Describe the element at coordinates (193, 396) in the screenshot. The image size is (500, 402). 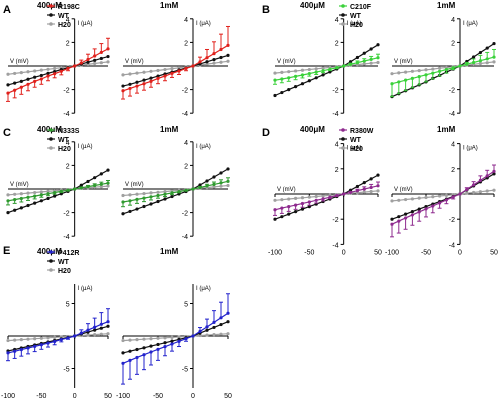
I see `x-tick-label: 0` at that location.